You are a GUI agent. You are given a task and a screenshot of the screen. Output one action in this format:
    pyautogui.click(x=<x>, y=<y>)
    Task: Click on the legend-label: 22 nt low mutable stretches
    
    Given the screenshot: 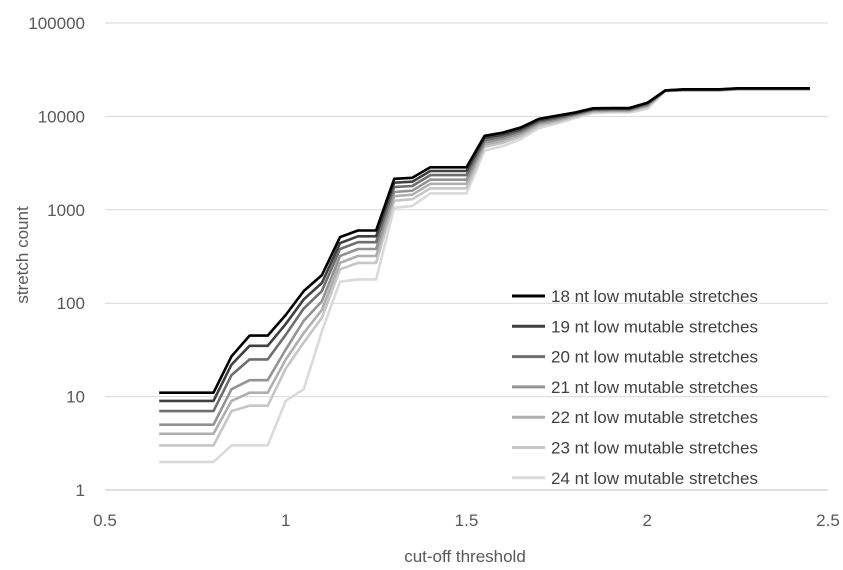 What is the action you would take?
    pyautogui.click(x=654, y=417)
    